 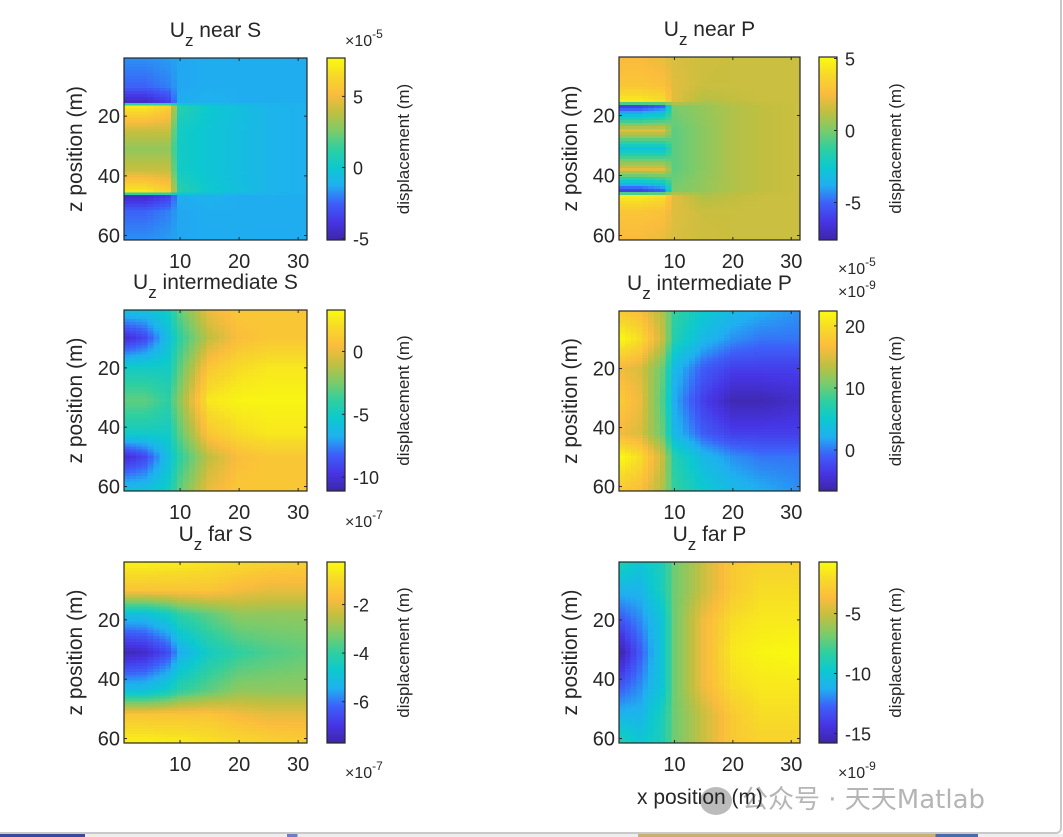 What do you see at coordinates (721, 29) in the screenshot?
I see `title-text: near P` at bounding box center [721, 29].